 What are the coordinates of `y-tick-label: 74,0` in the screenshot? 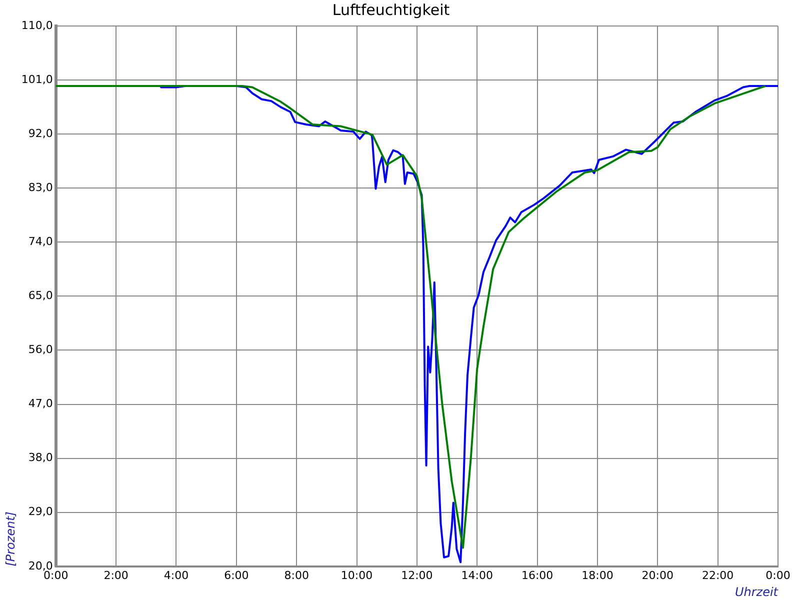 It's located at (40, 241).